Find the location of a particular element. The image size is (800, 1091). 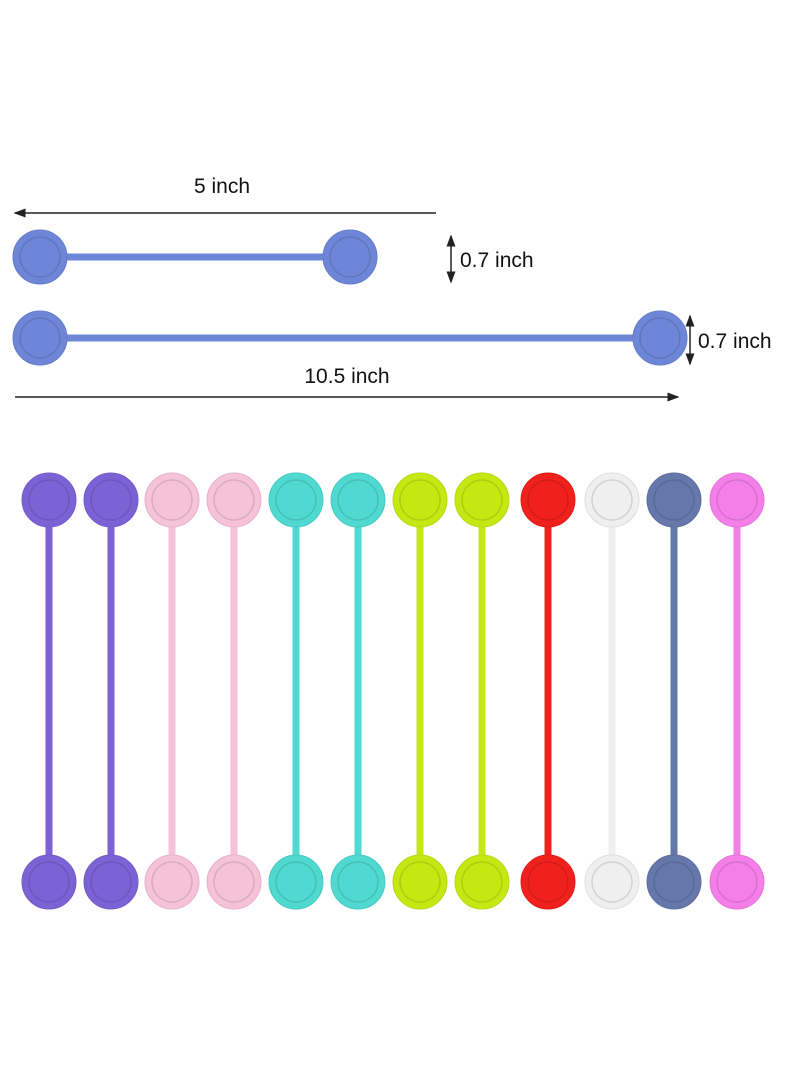

short-tie is located at coordinates (195, 257).